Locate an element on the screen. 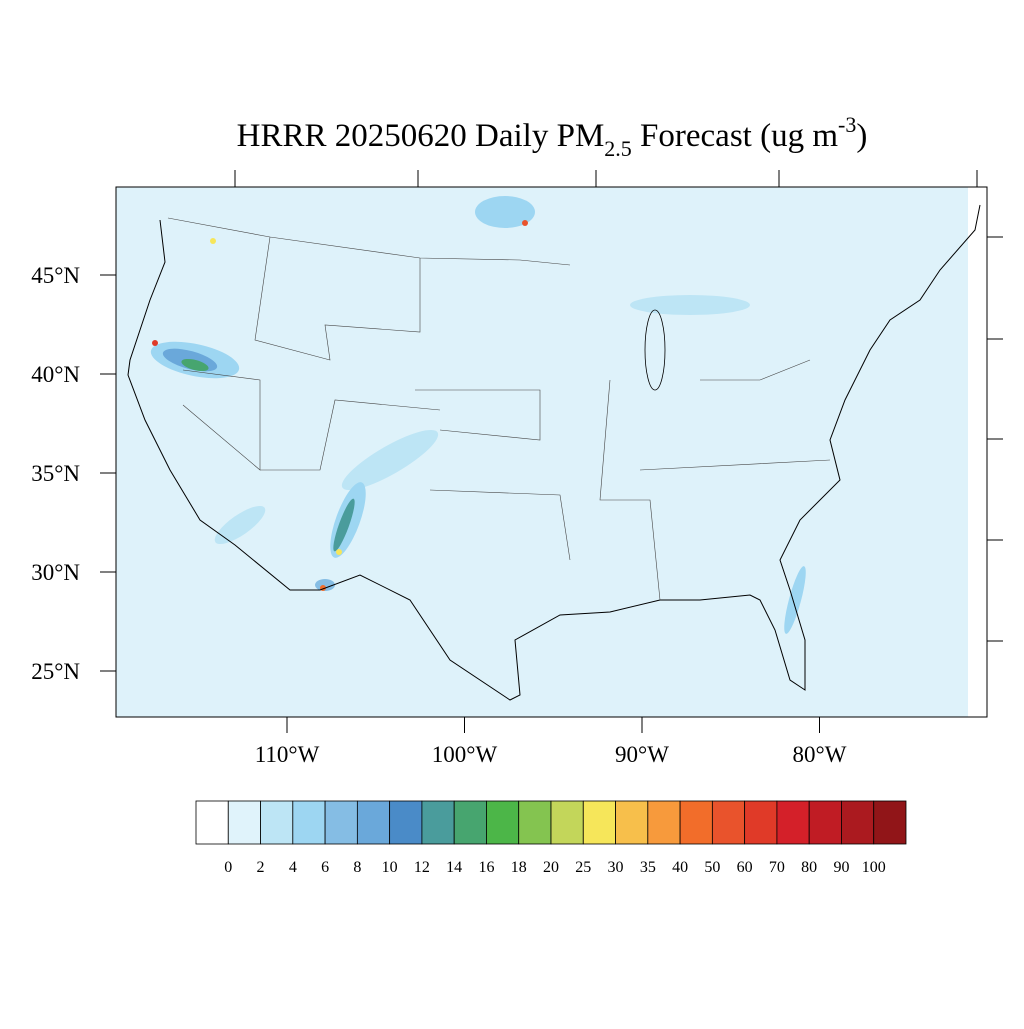  lat-tick-label: 30°N is located at coordinates (55, 572).